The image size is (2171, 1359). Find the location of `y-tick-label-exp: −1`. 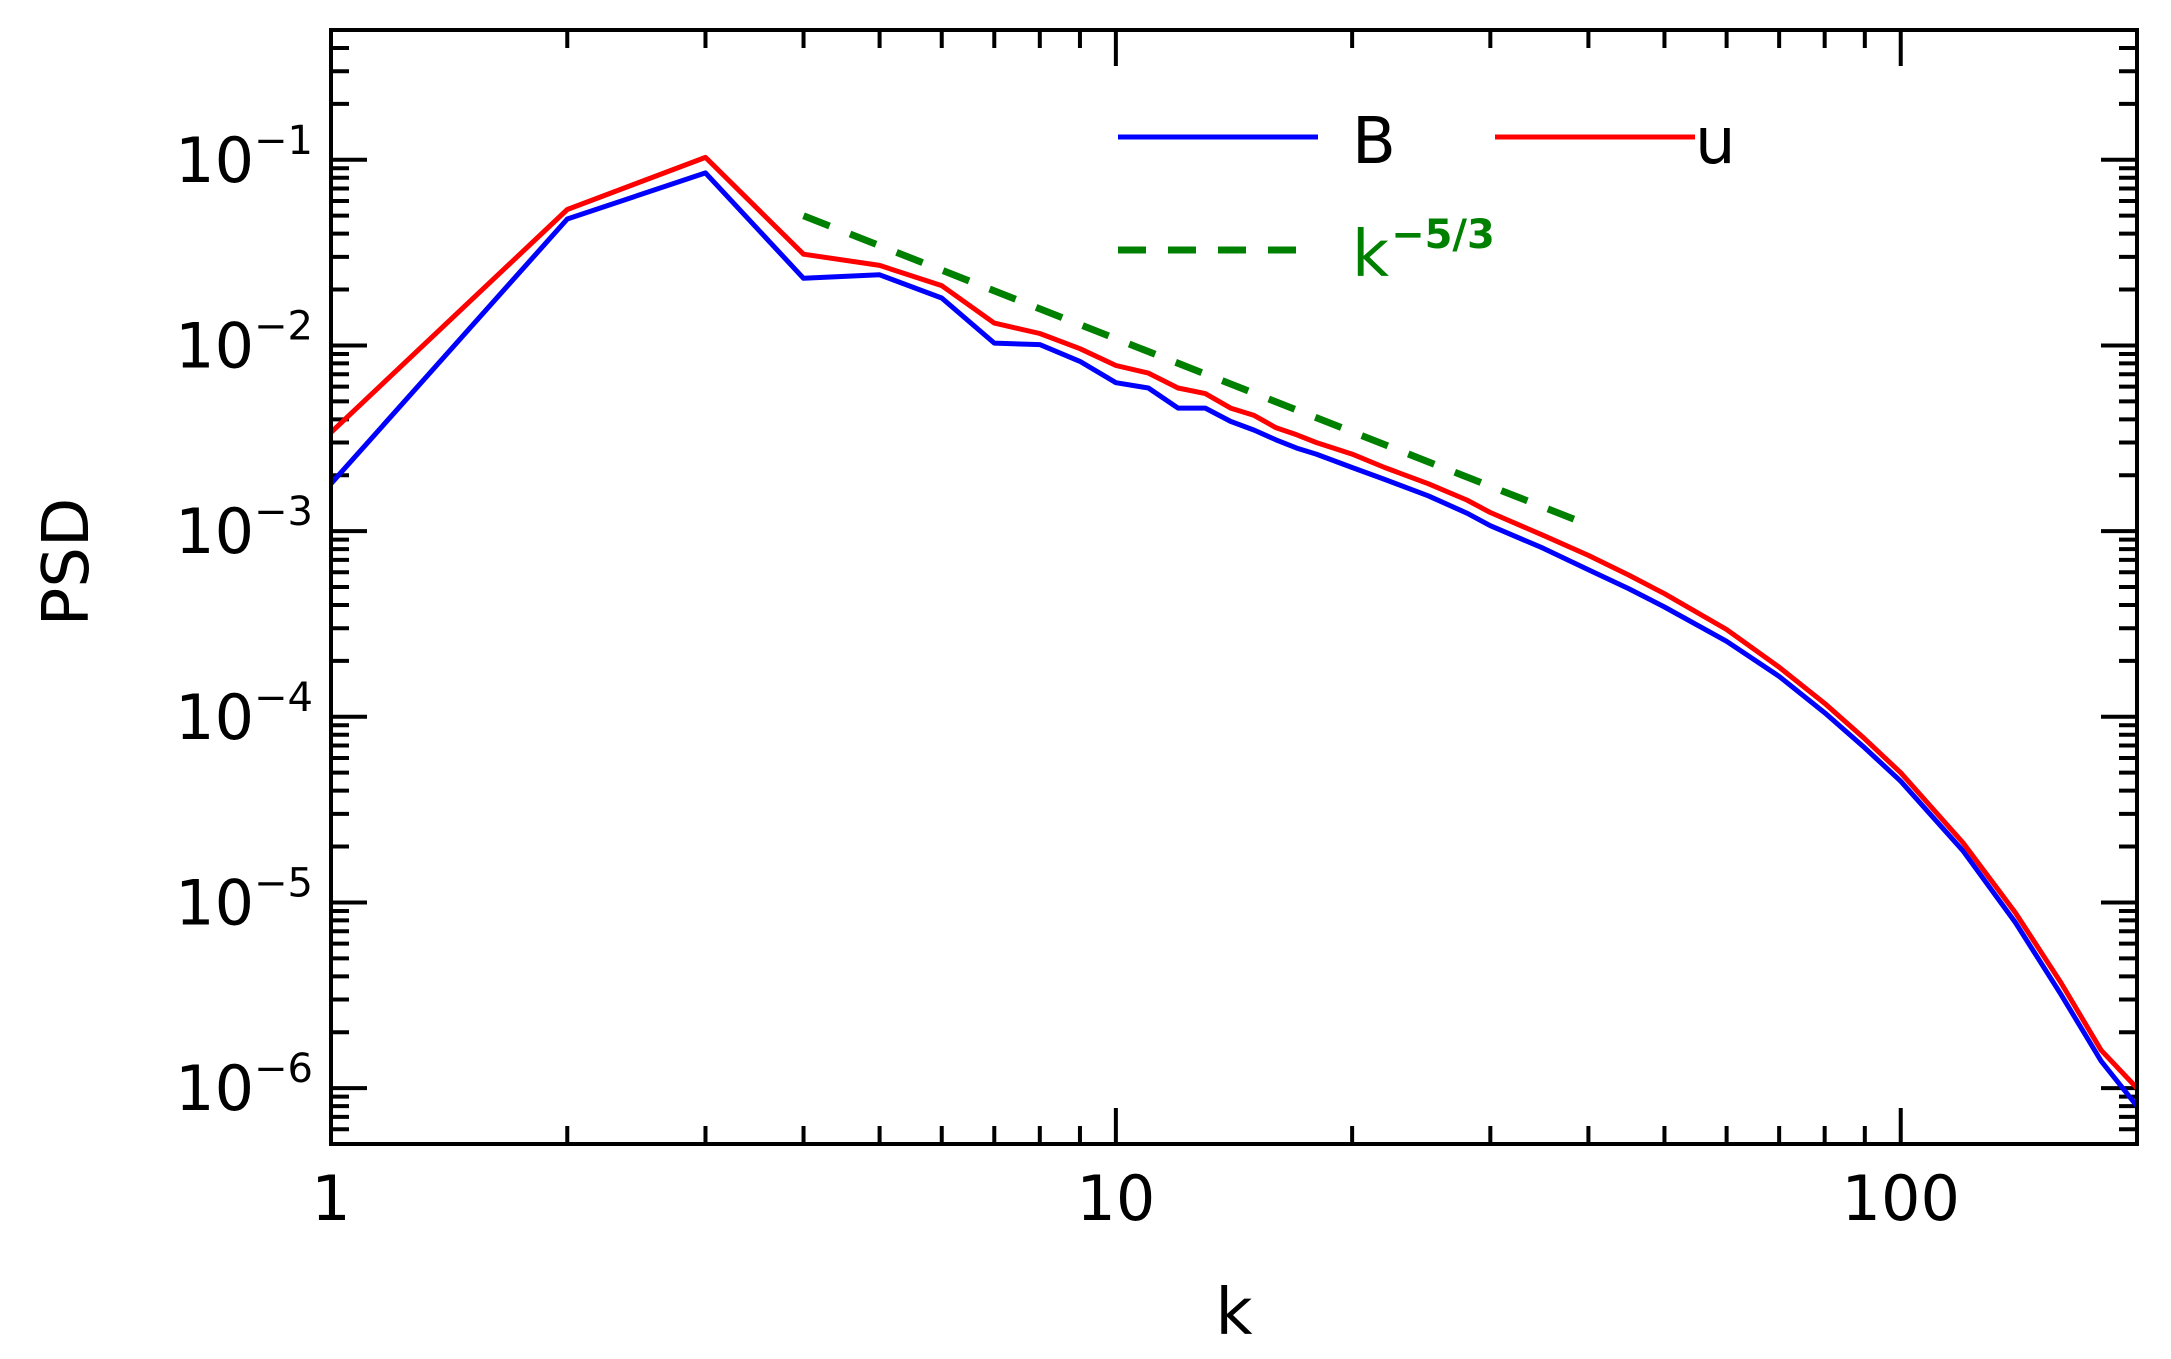

y-tick-label-exp: −1 is located at coordinates (283, 141).